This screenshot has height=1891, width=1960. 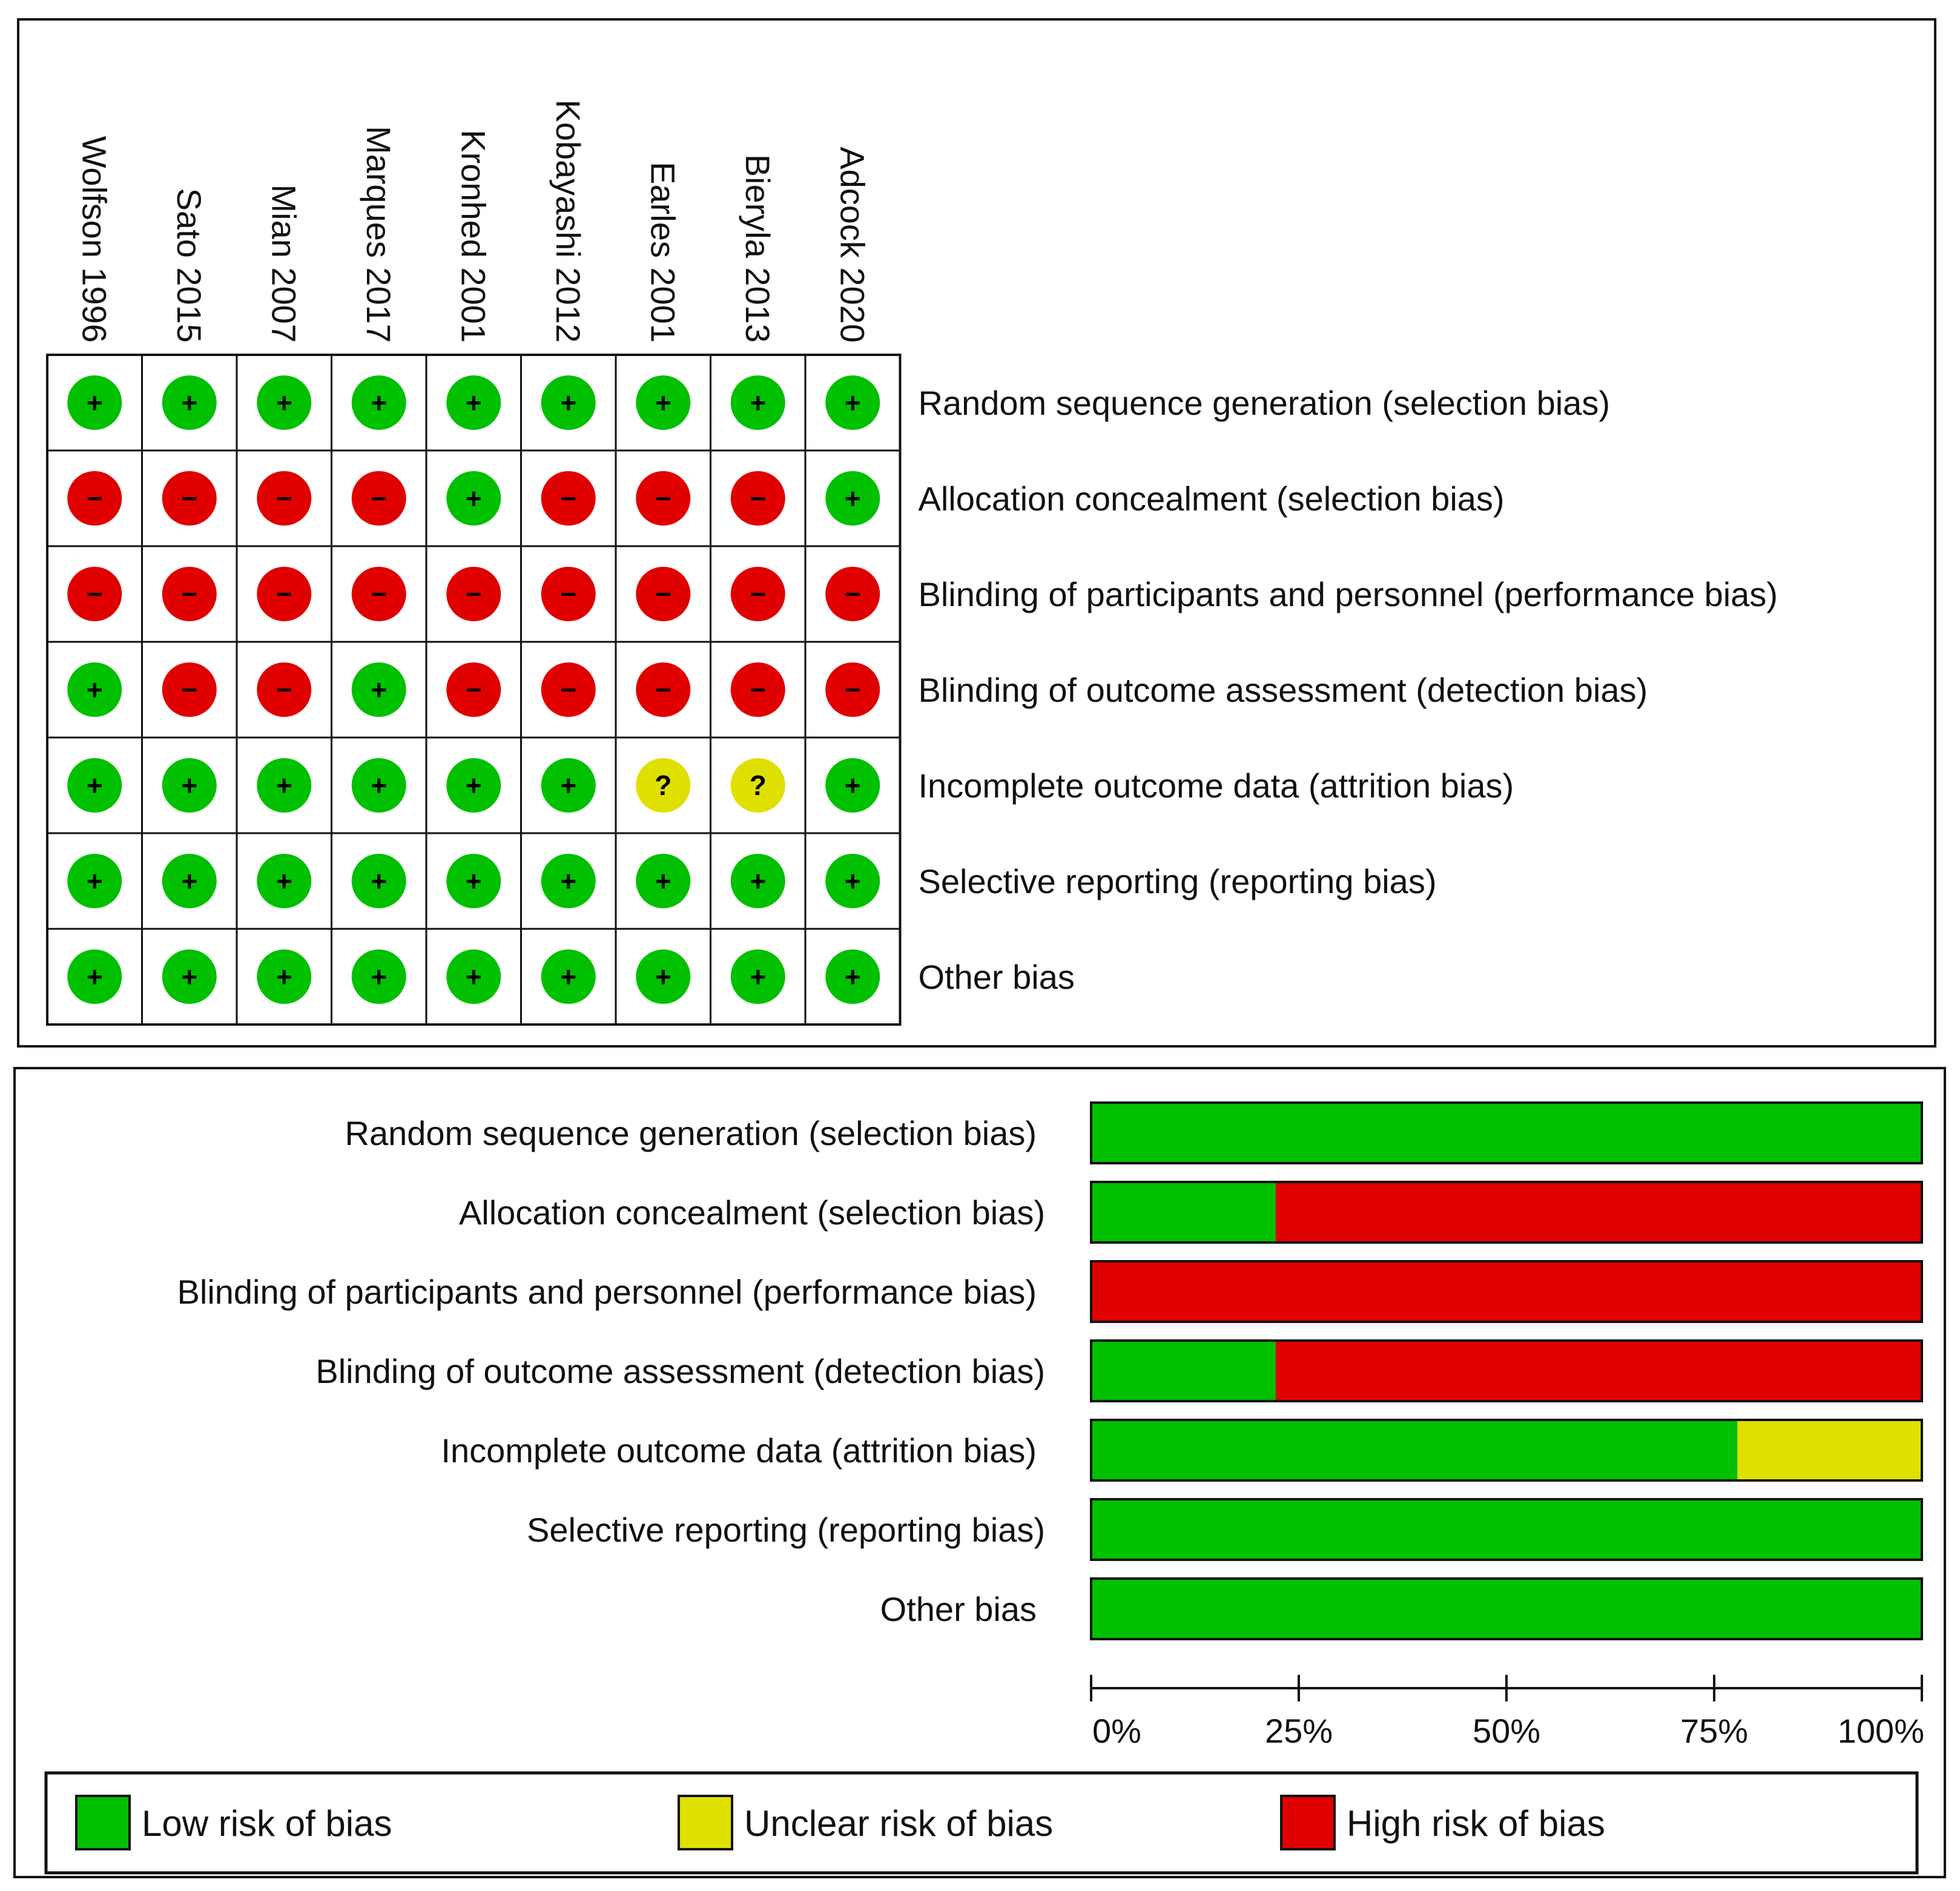 What do you see at coordinates (899, 1824) in the screenshot?
I see `legend-label: Unclear risk of bias` at bounding box center [899, 1824].